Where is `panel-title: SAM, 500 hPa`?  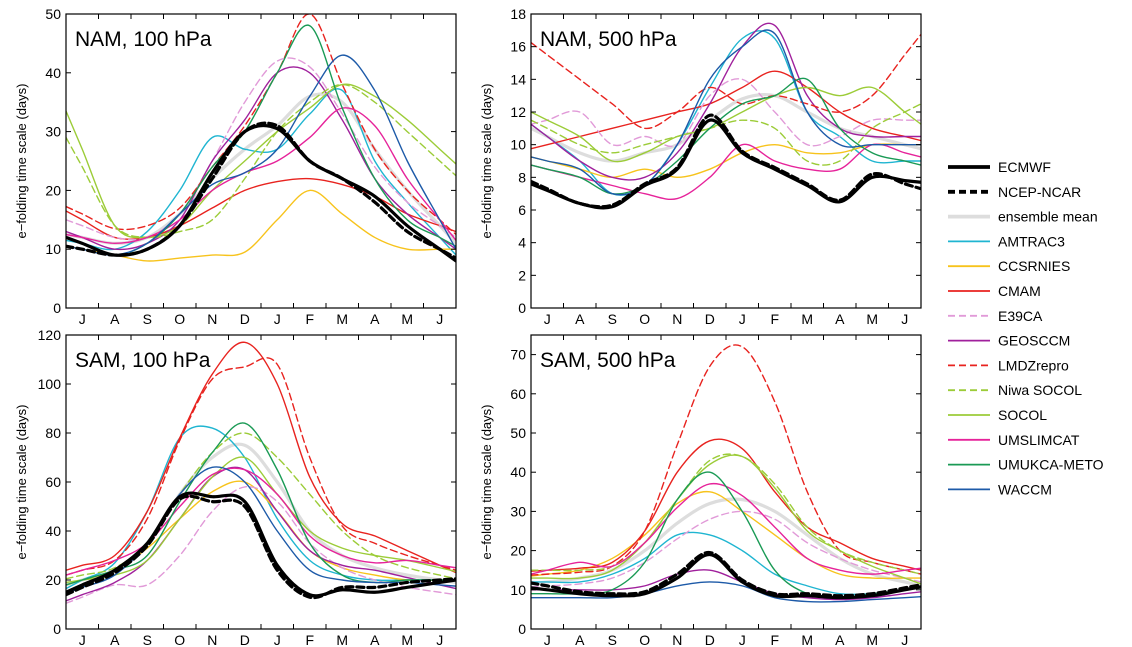 panel-title: SAM, 500 hPa is located at coordinates (608, 360).